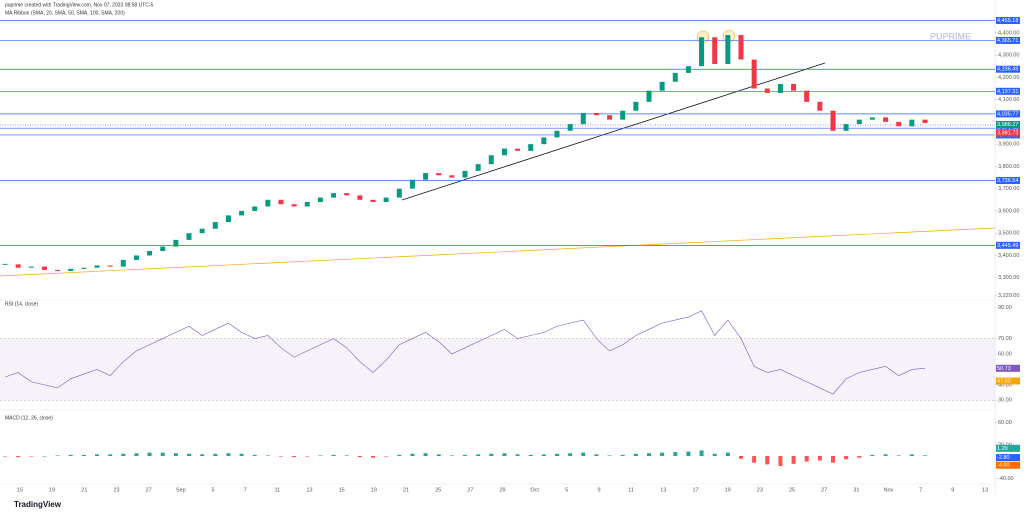 This screenshot has height=514, width=1024. Describe the element at coordinates (889, 490) in the screenshot. I see `x-tick-label: Nov` at that location.